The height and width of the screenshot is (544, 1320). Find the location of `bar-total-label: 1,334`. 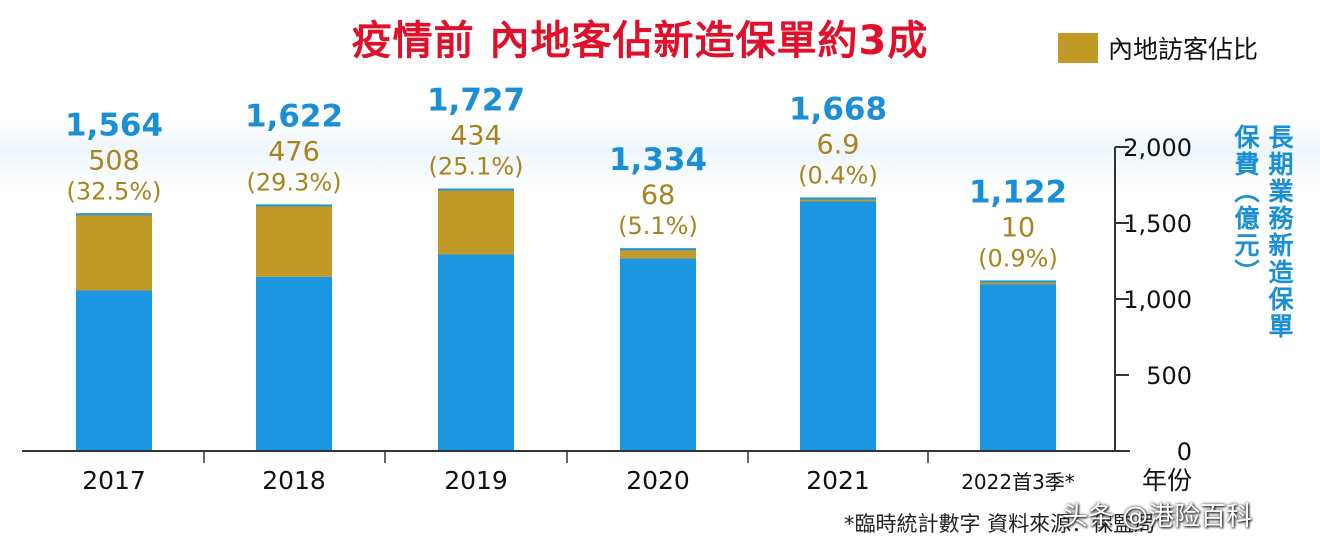

bar-total-label: 1,334 is located at coordinates (658, 160).